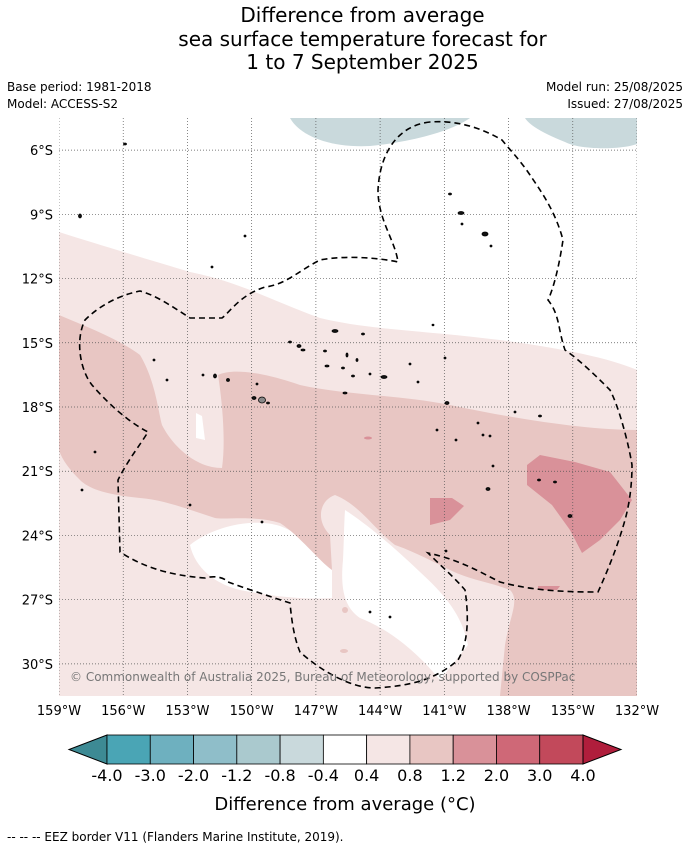 The image size is (690, 850). What do you see at coordinates (345, 804) in the screenshot?
I see `colorbar-title: Difference from average (°C)` at bounding box center [345, 804].